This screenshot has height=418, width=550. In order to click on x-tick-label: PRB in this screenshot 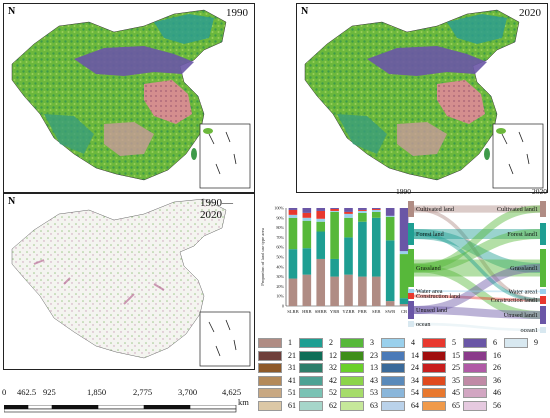, I will do `click(362, 311)`.